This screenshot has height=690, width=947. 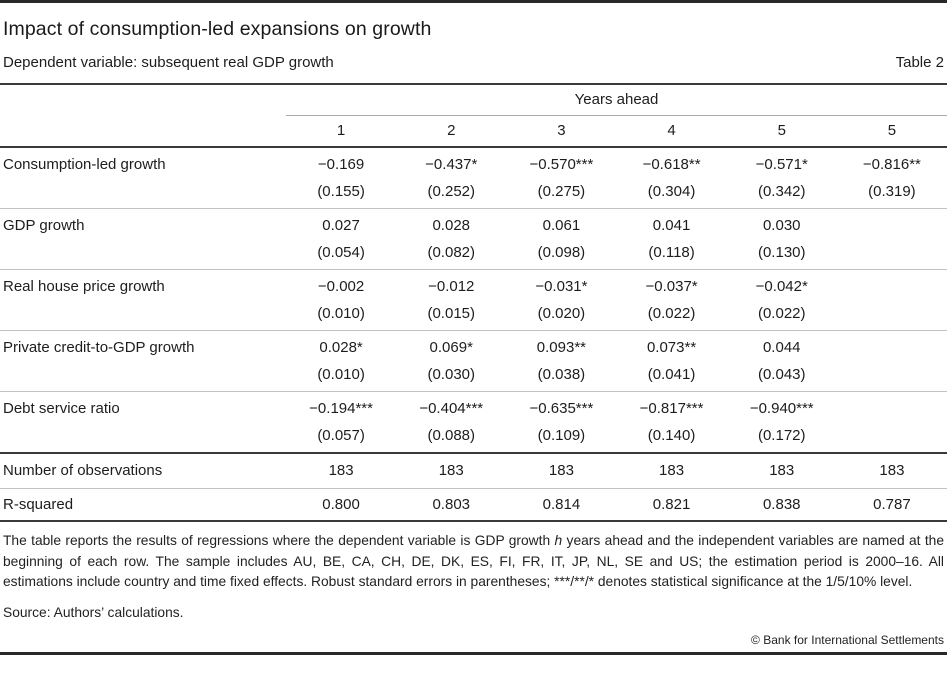 What do you see at coordinates (451, 435) in the screenshot?
I see `se-cell: (0.088)` at bounding box center [451, 435].